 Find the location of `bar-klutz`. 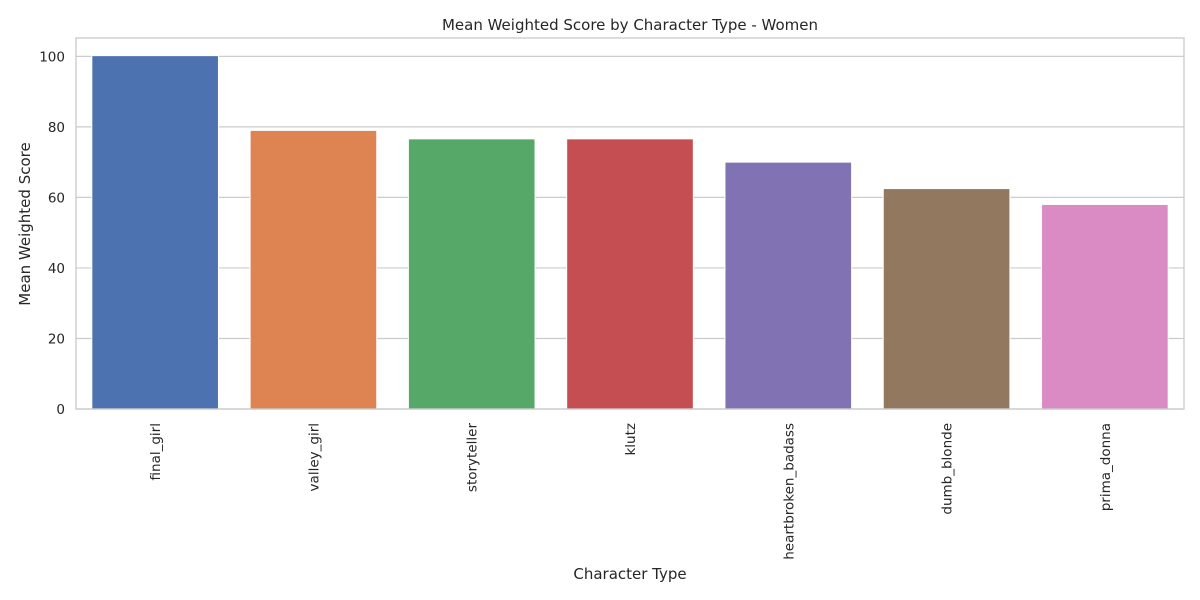

bar-klutz is located at coordinates (630, 274).